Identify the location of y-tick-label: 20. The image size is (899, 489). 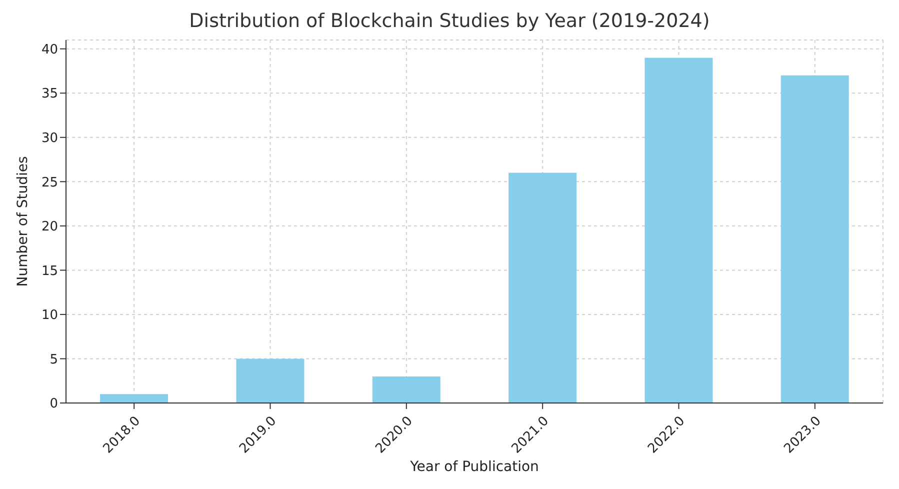
(49, 227).